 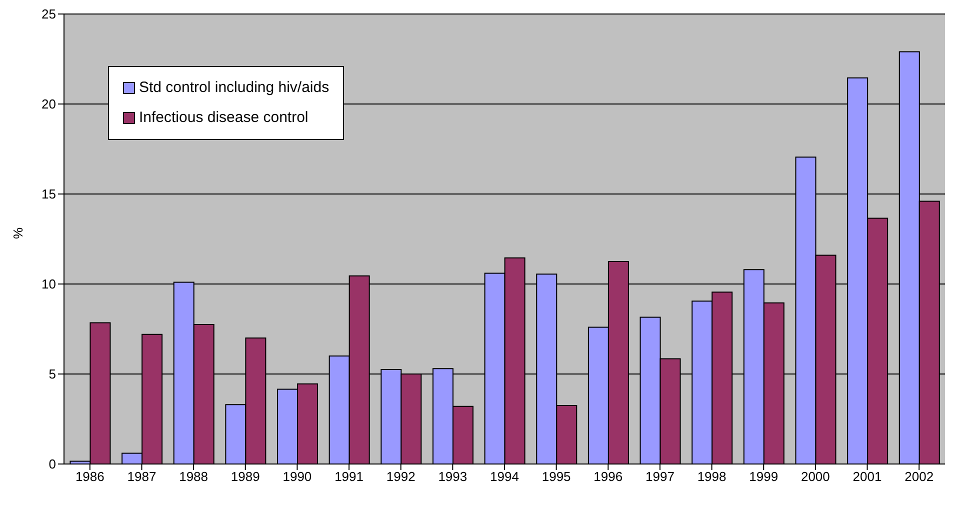 I want to click on y-tick-label: 15, so click(x=49, y=194).